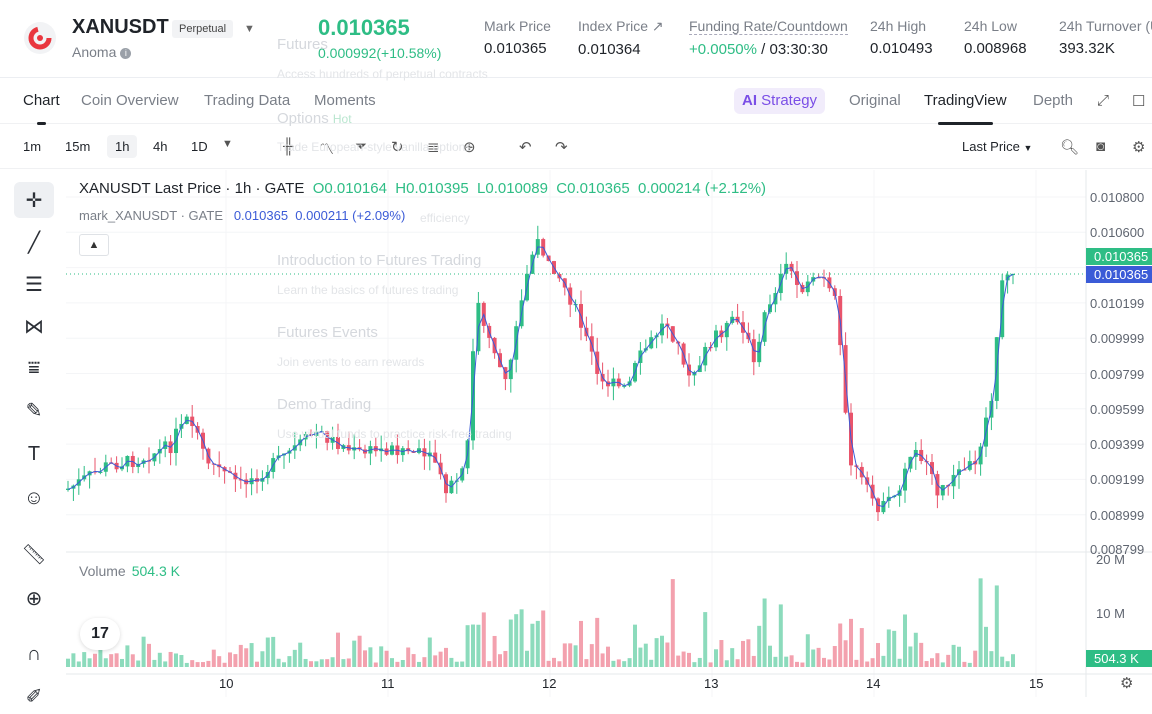 The image size is (1152, 714). I want to click on replay-icon: ↻, so click(397, 147).